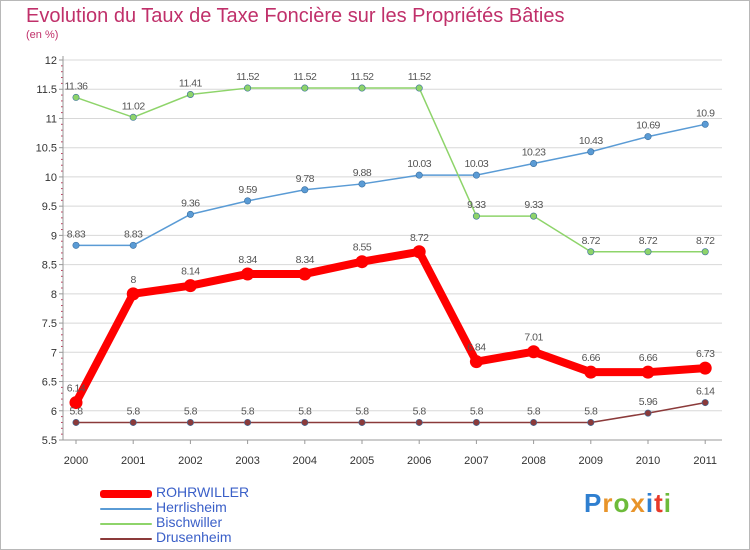  I want to click on legend-label: Herrlisheim, so click(191, 507).